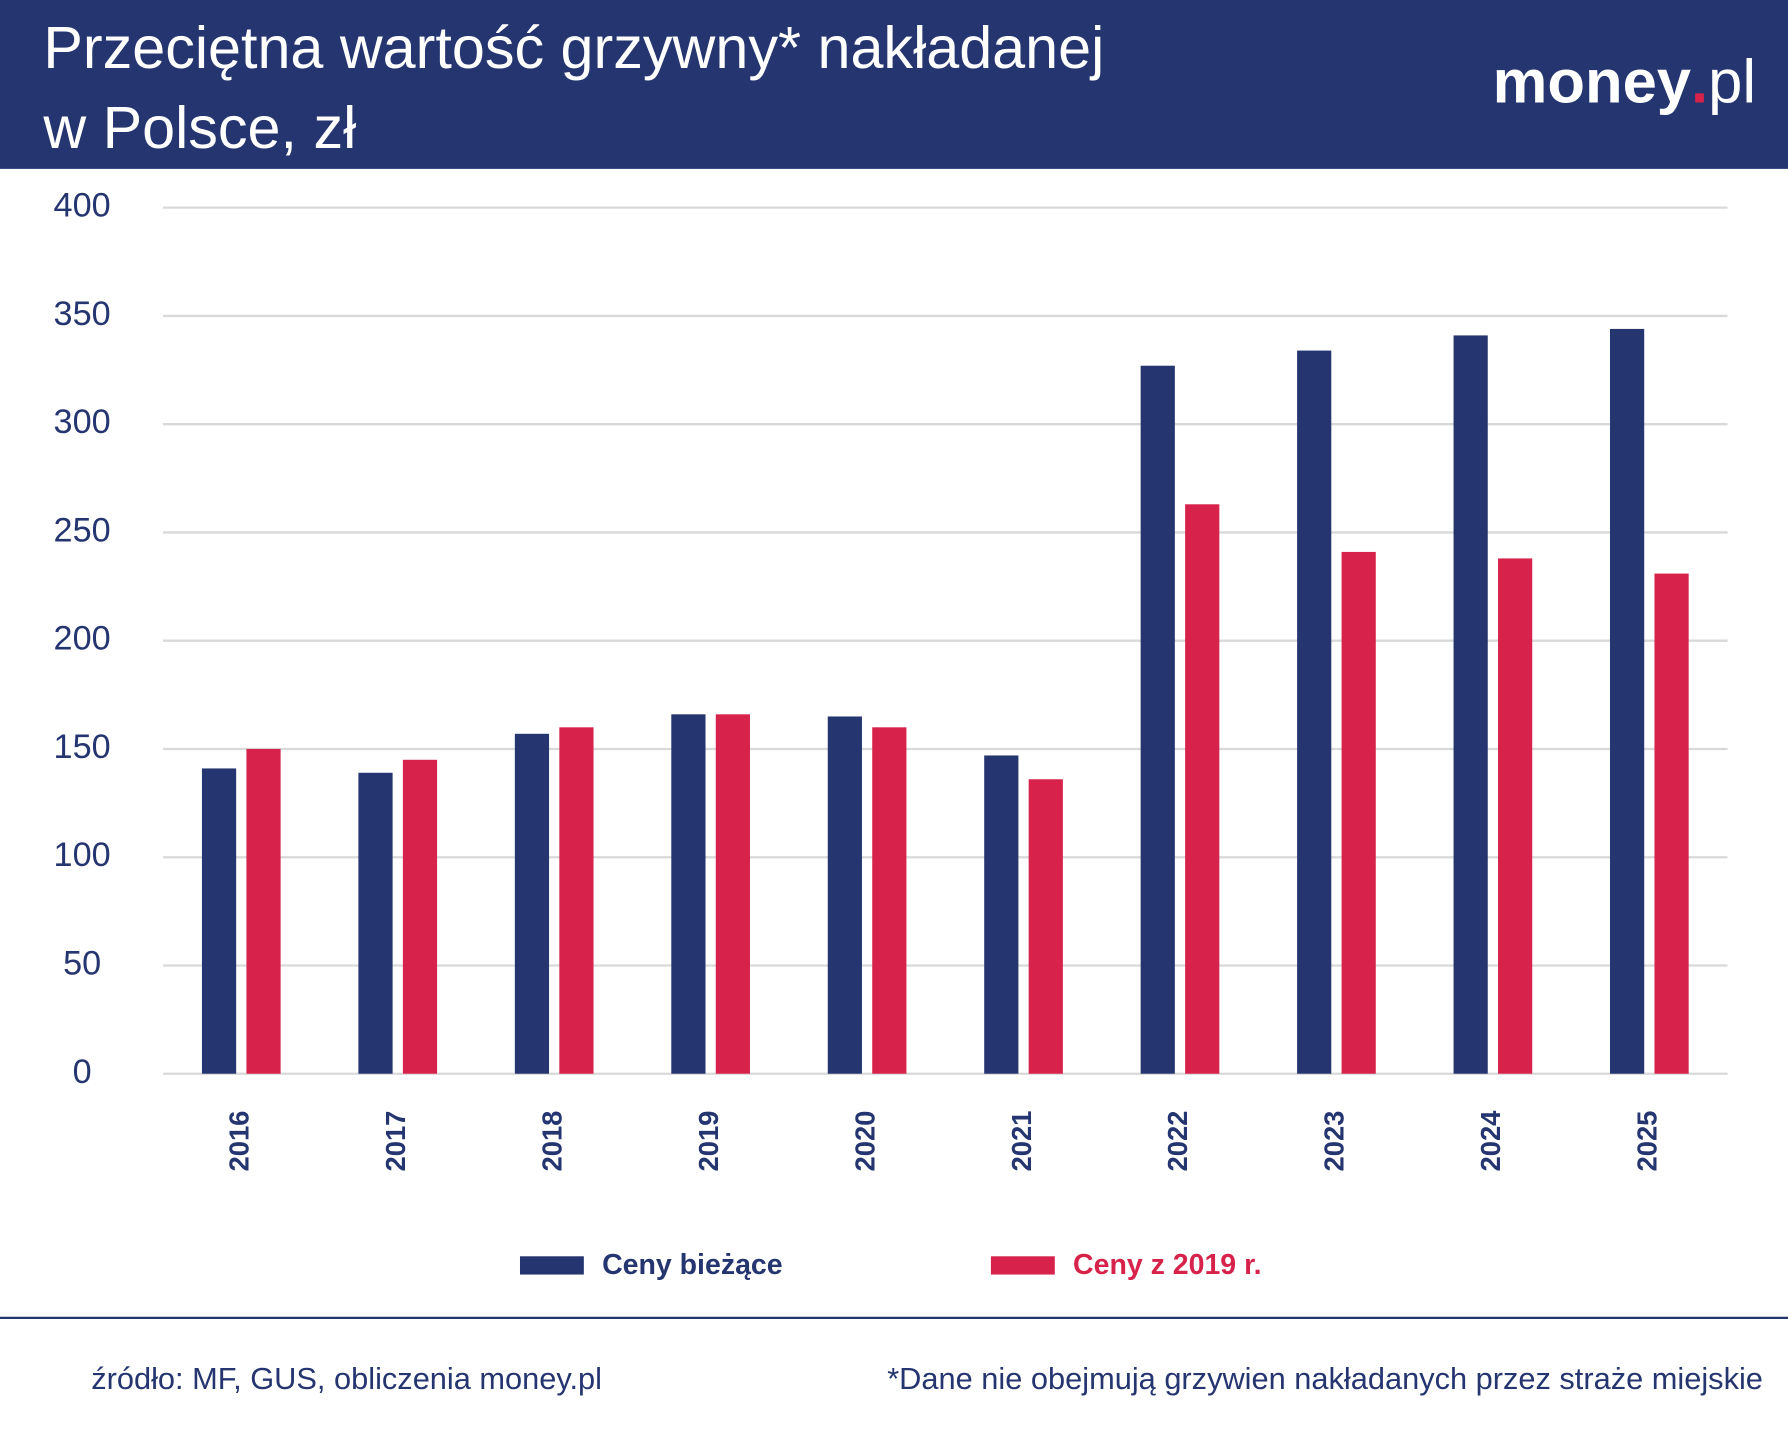  Describe the element at coordinates (1592, 82) in the screenshot. I see `logo-part: money` at that location.